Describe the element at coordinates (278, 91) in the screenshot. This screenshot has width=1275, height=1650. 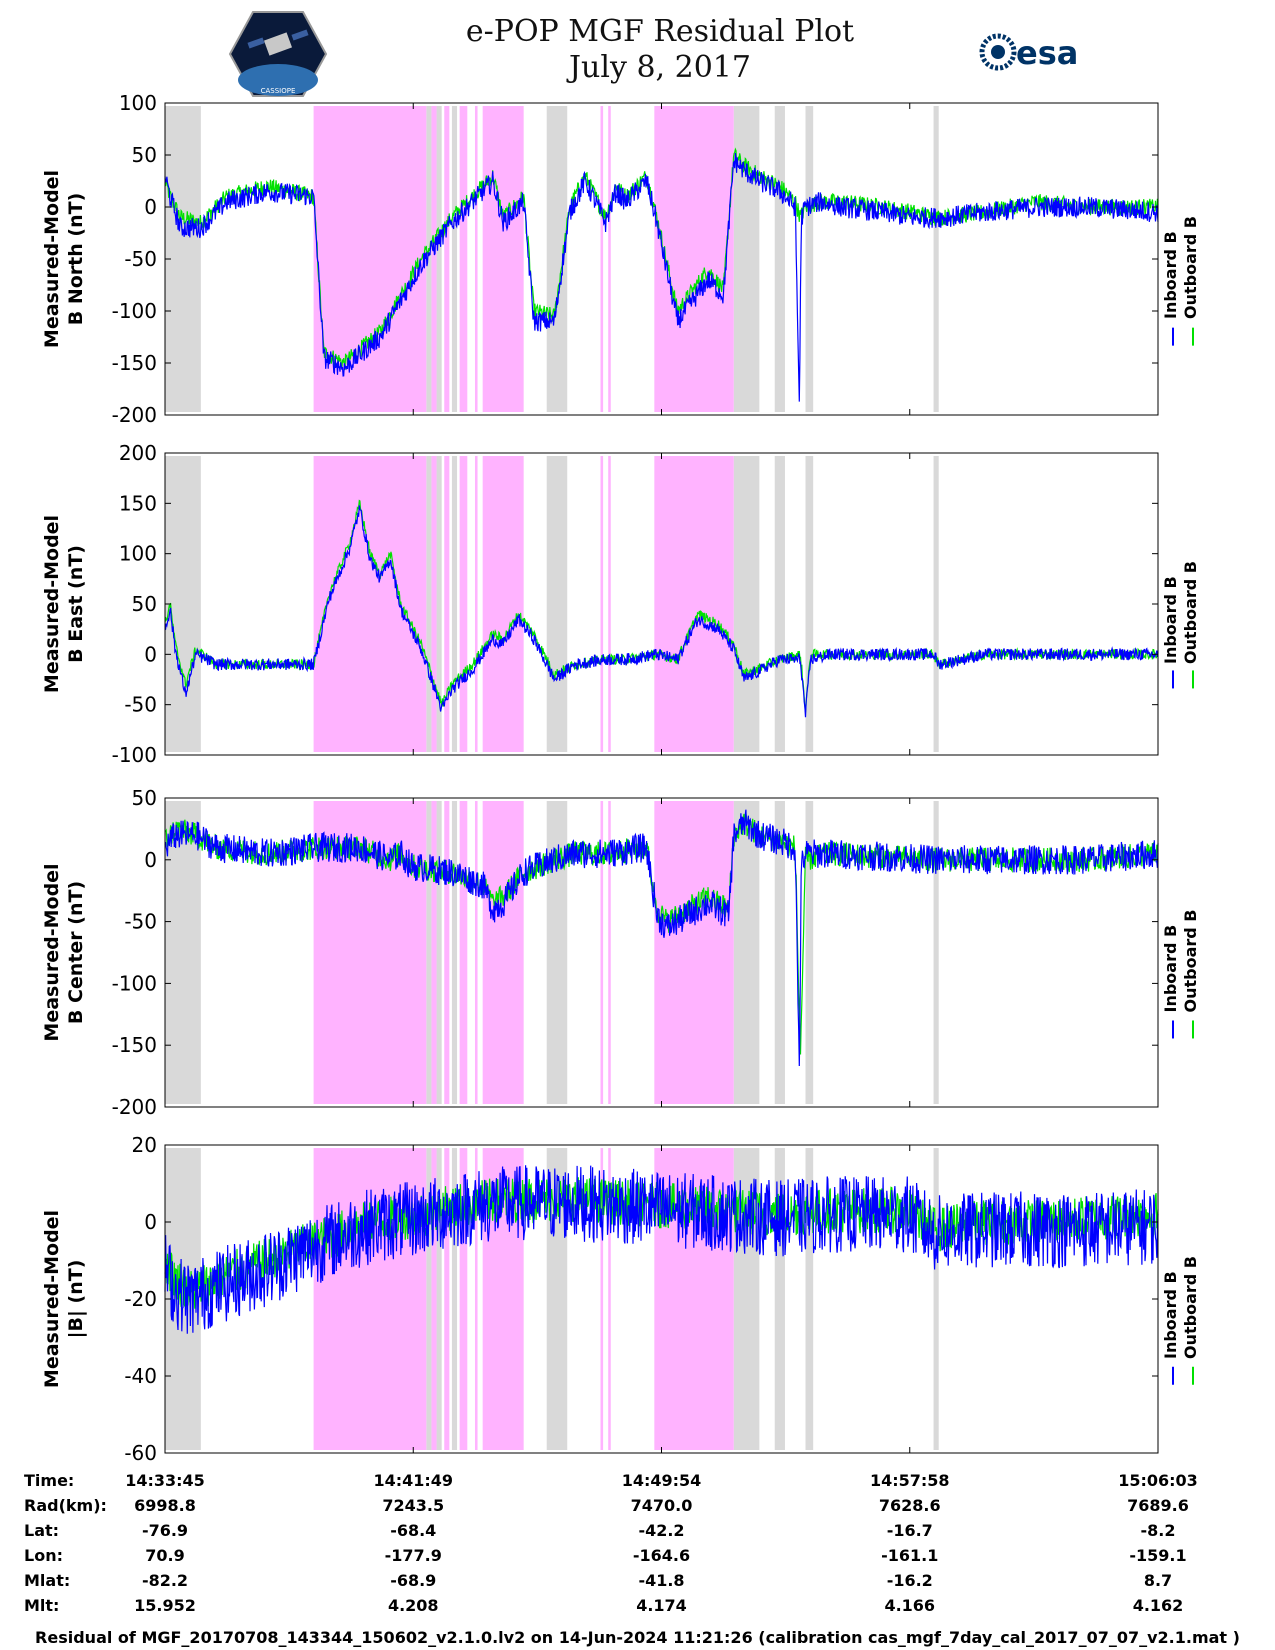
I see `cassiope-logo-text: CASSIOPE` at that location.